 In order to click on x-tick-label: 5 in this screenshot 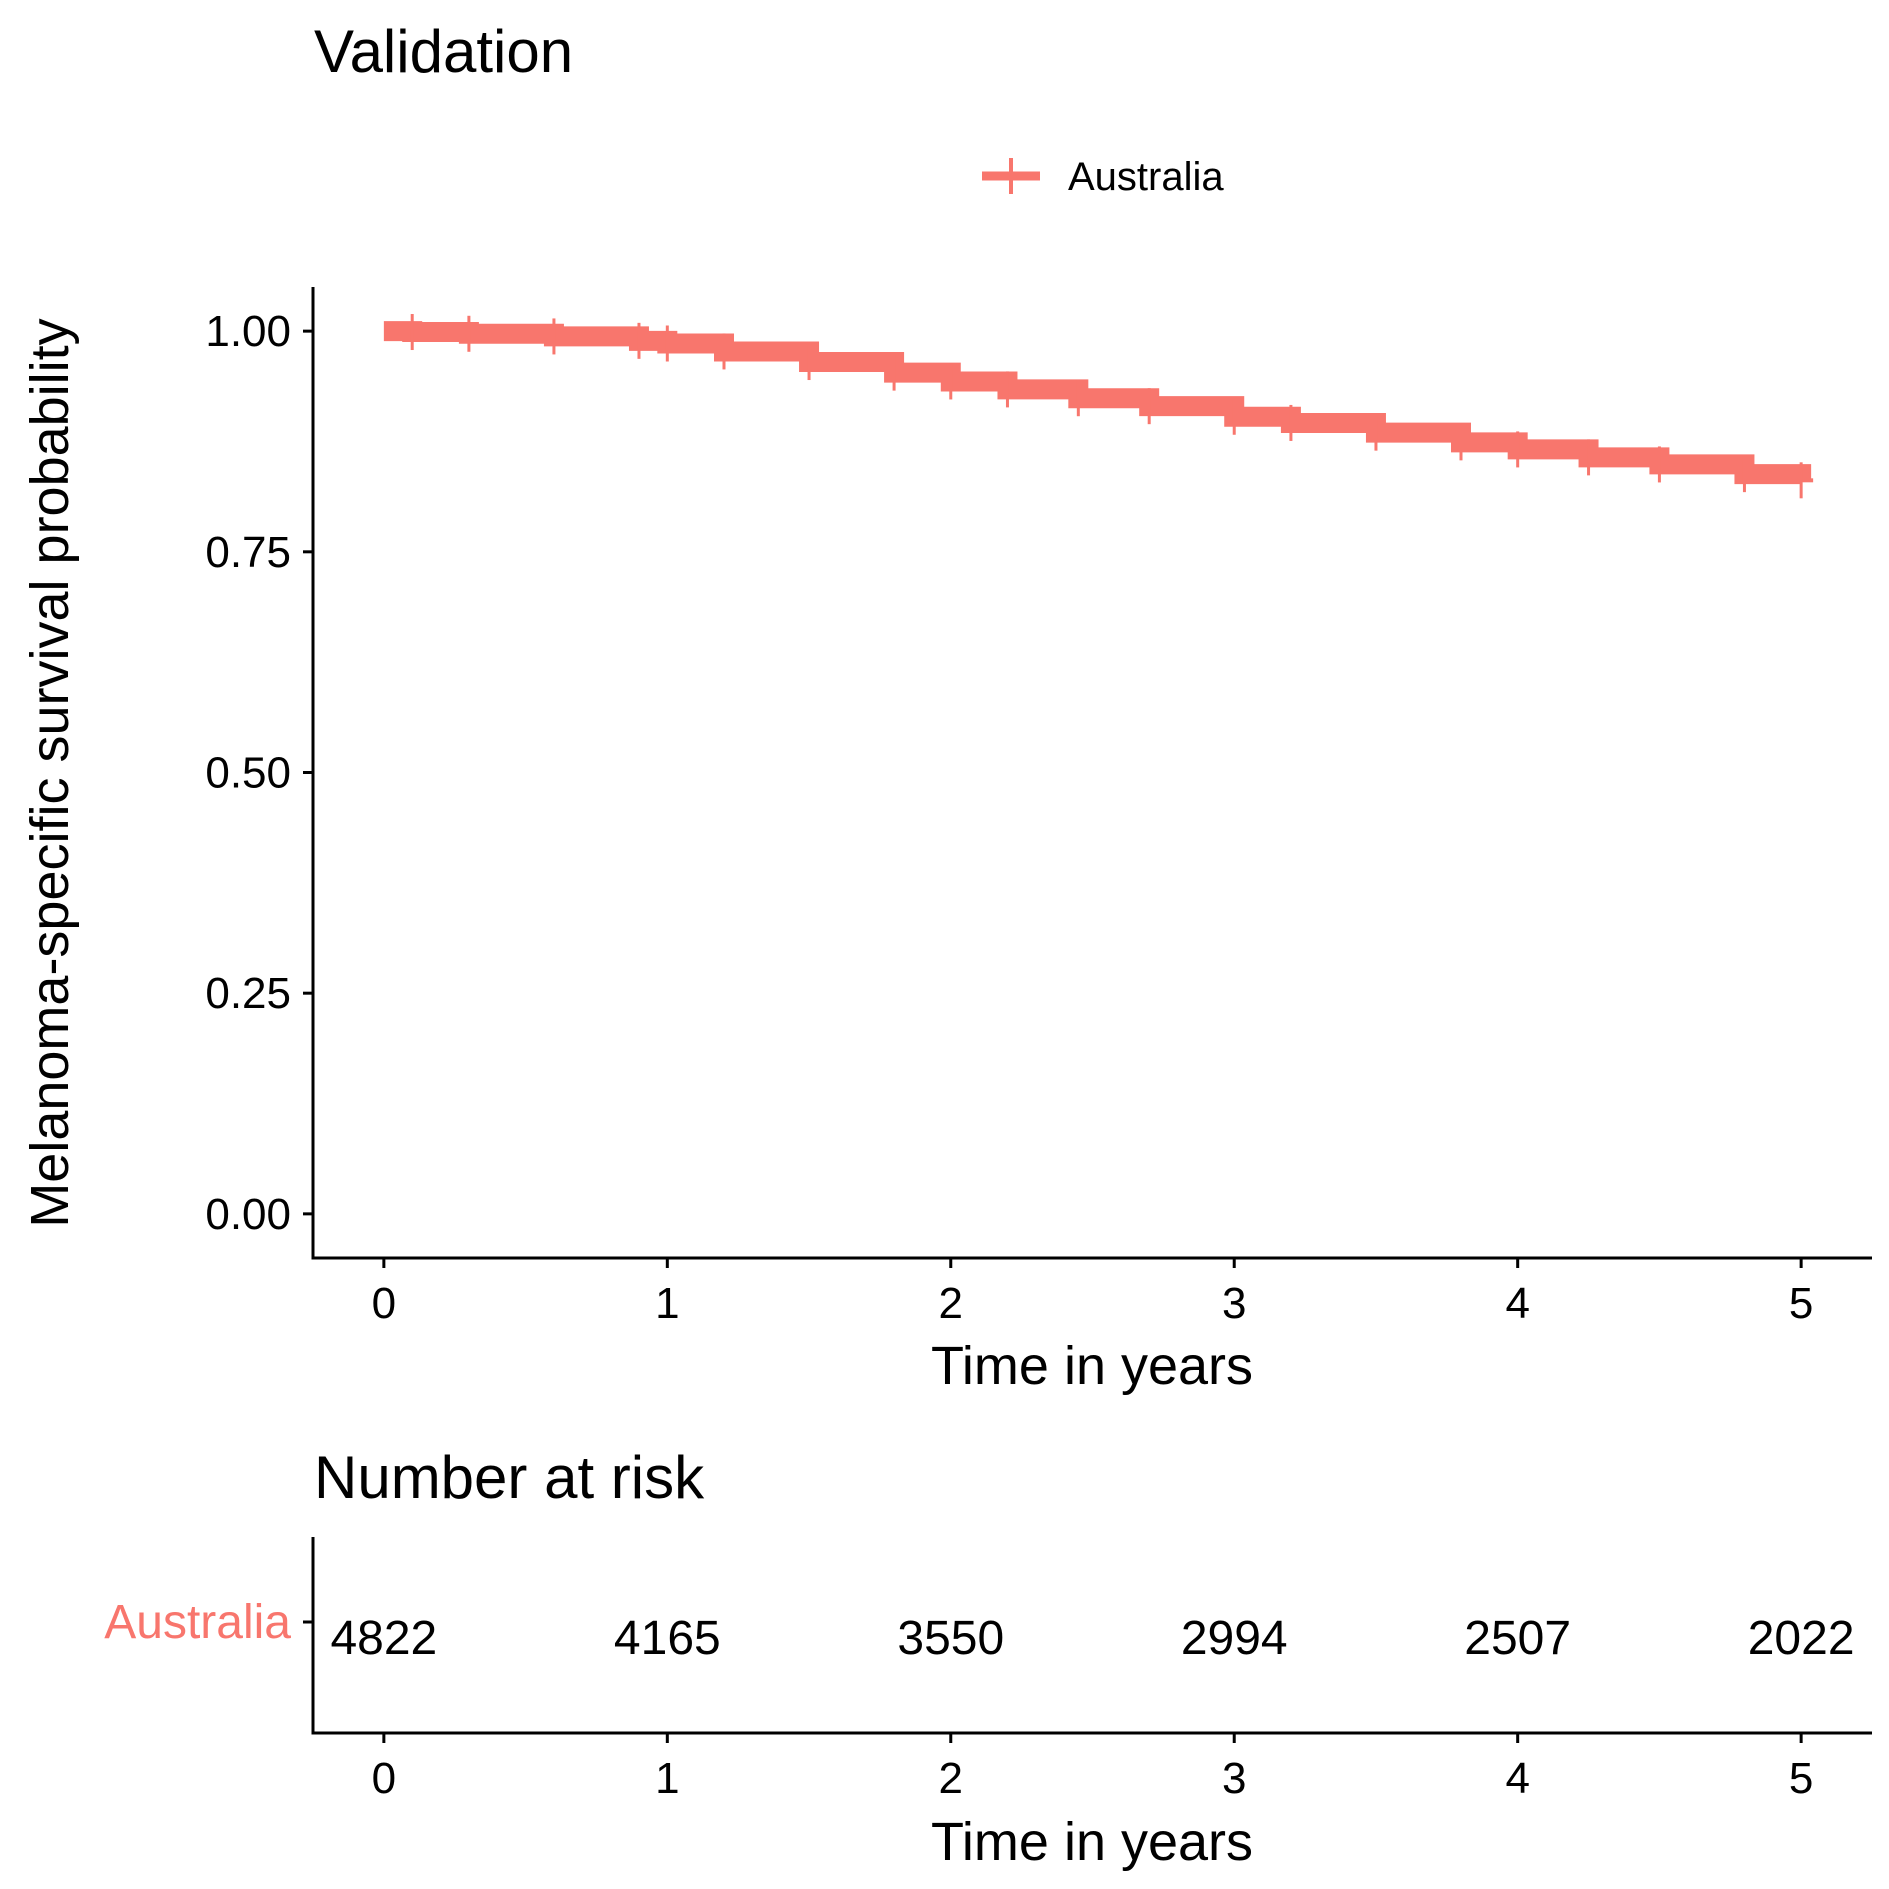, I will do `click(1801, 1303)`.